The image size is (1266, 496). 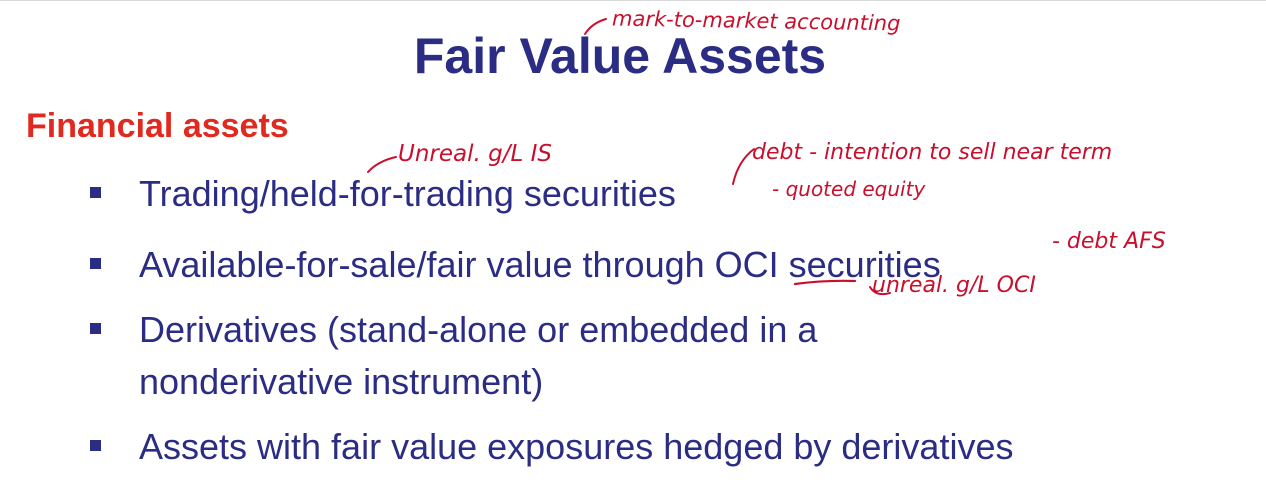 I want to click on annotation-mark-to-market: mark-to-market accounting, so click(x=756, y=20).